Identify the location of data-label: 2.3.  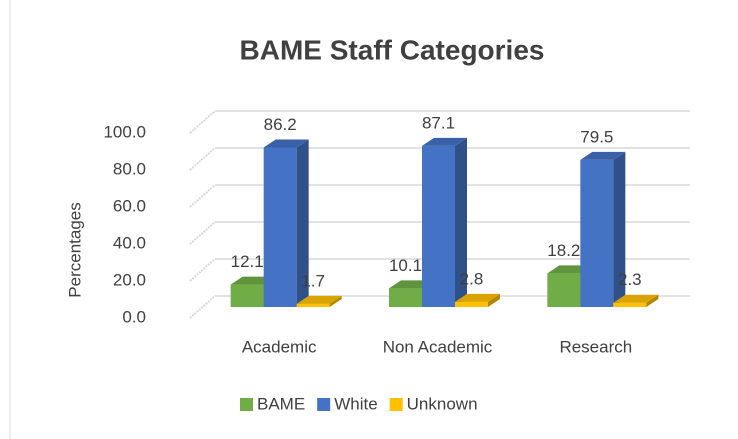
(630, 279).